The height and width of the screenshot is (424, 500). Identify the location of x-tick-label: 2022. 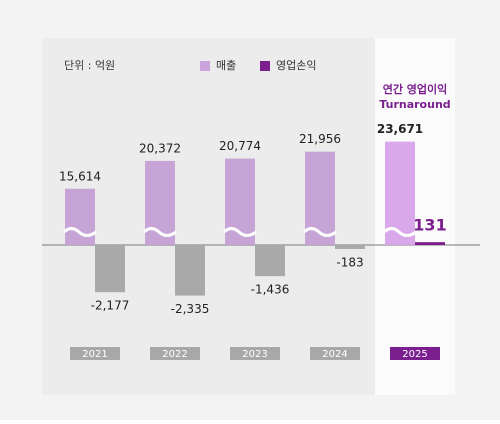
(174, 354).